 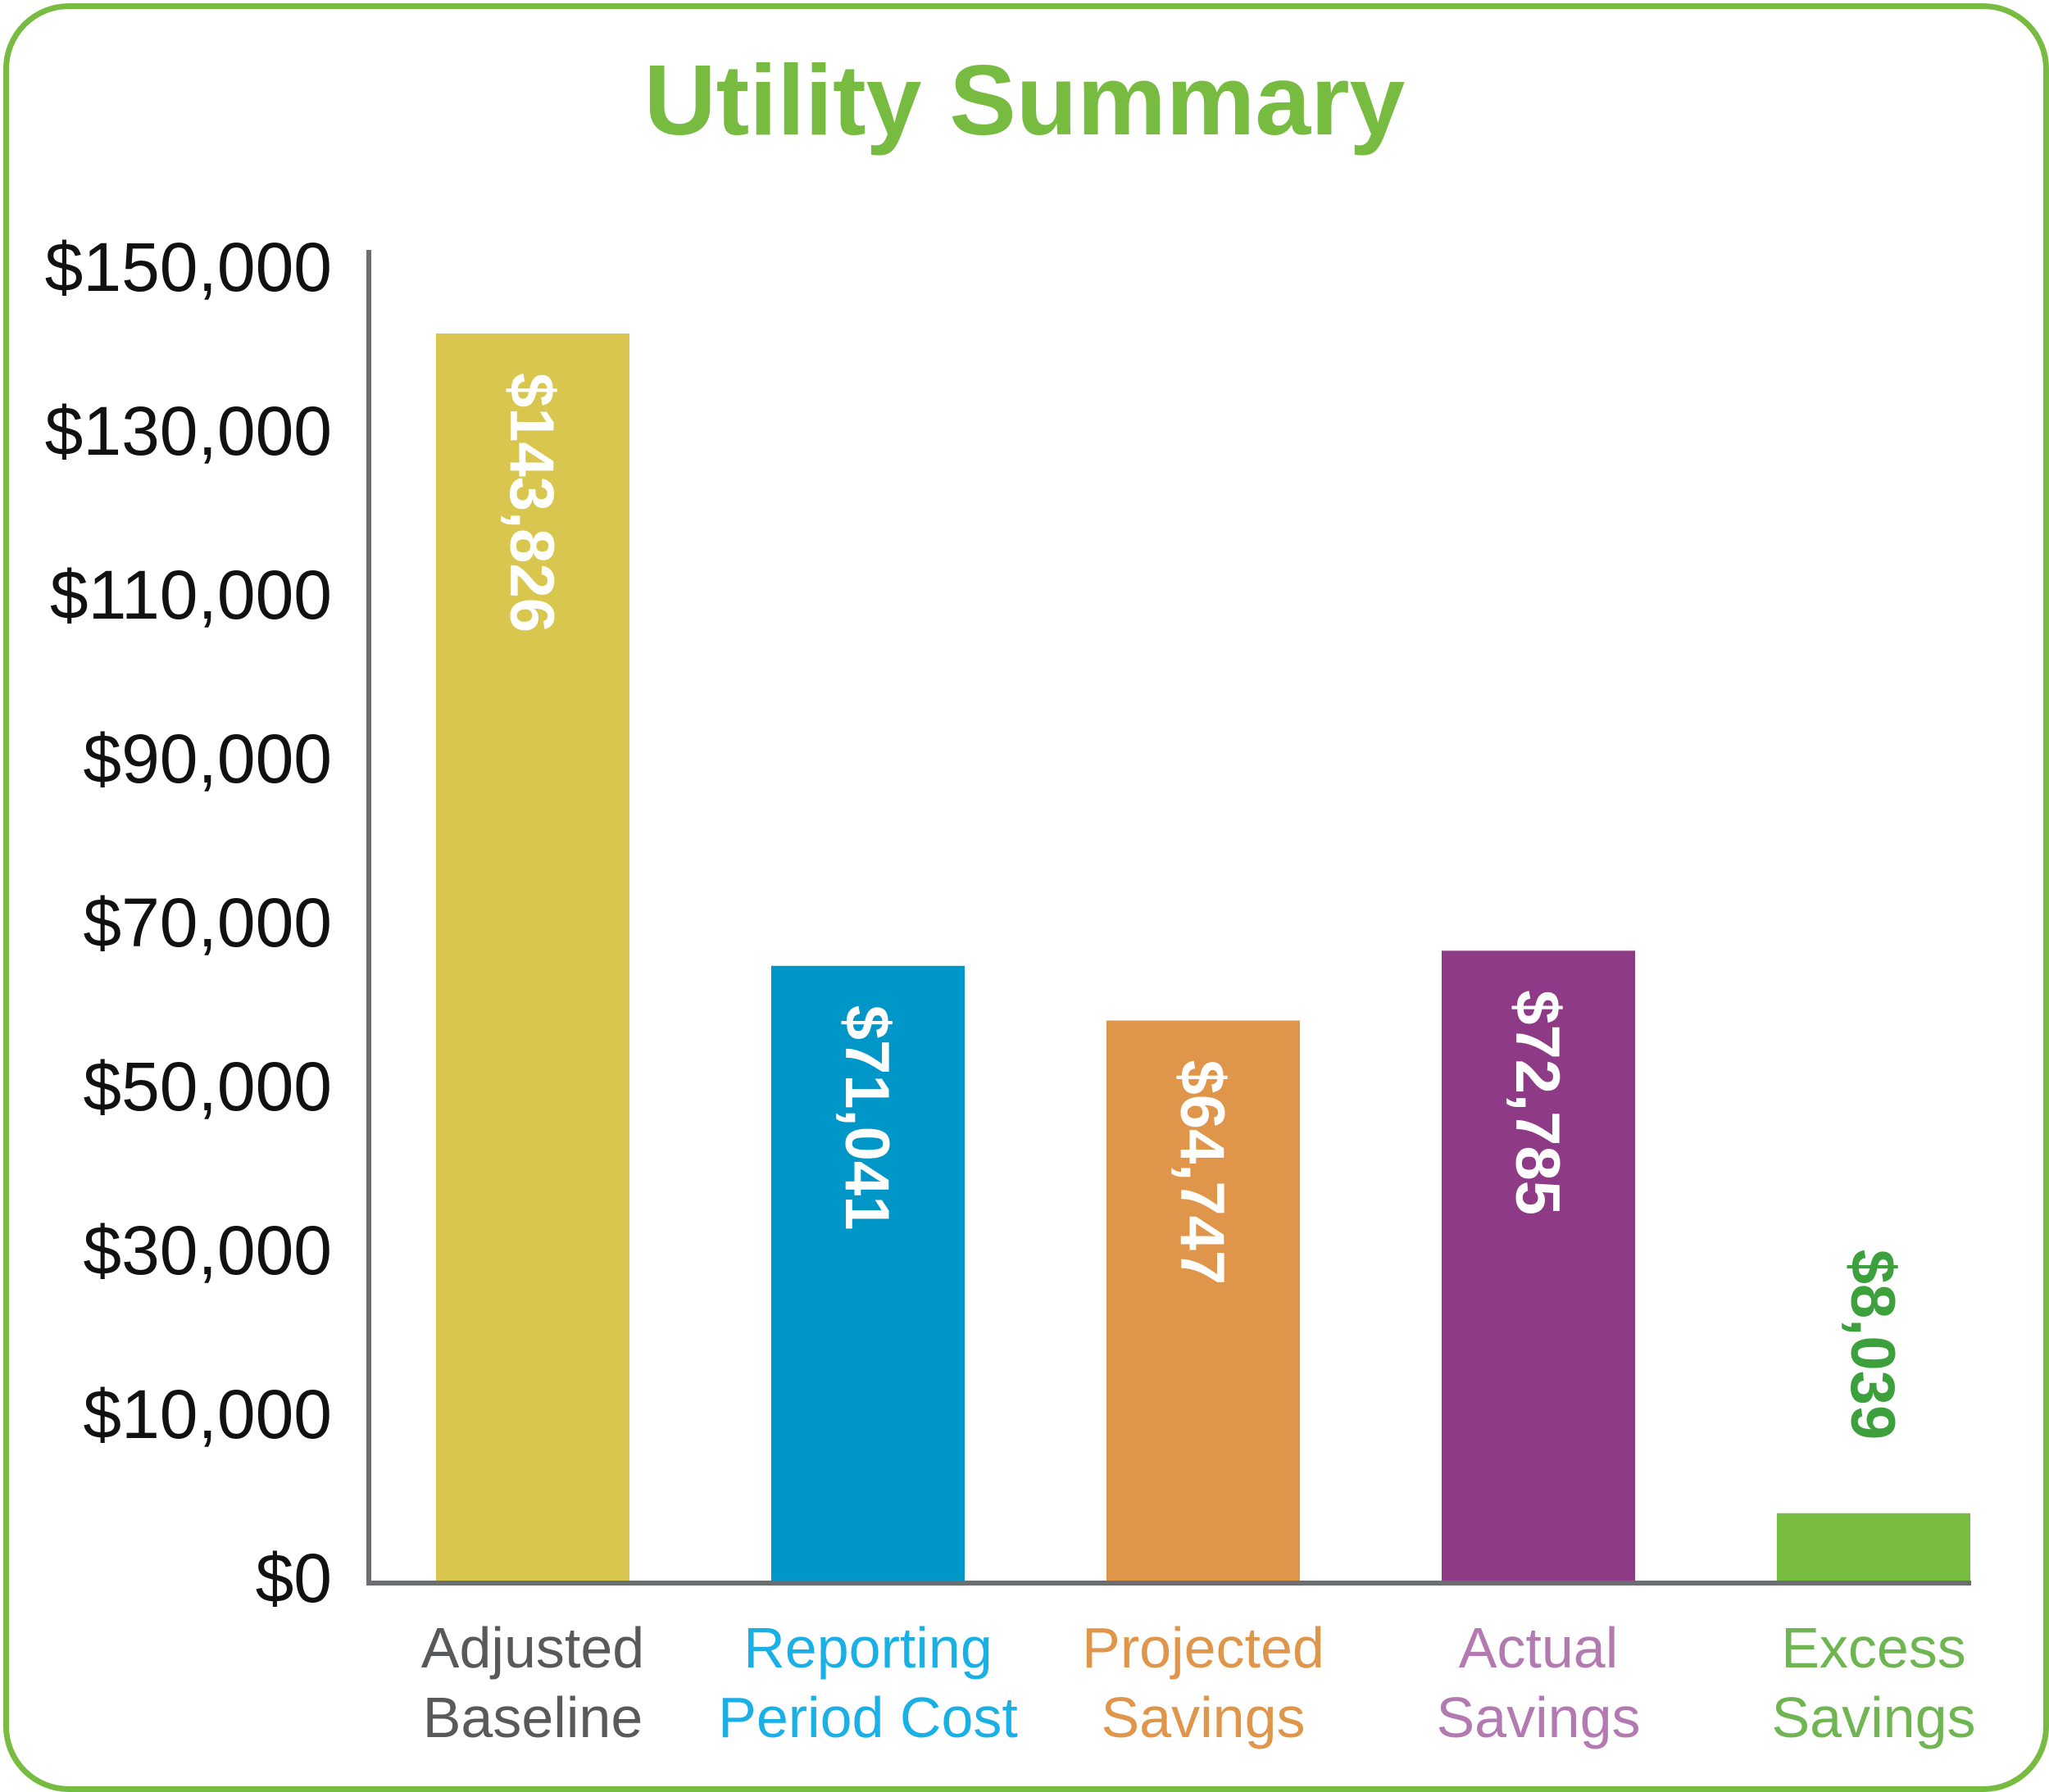 What do you see at coordinates (207, 1414) in the screenshot?
I see `y-tick-label: $10,000` at bounding box center [207, 1414].